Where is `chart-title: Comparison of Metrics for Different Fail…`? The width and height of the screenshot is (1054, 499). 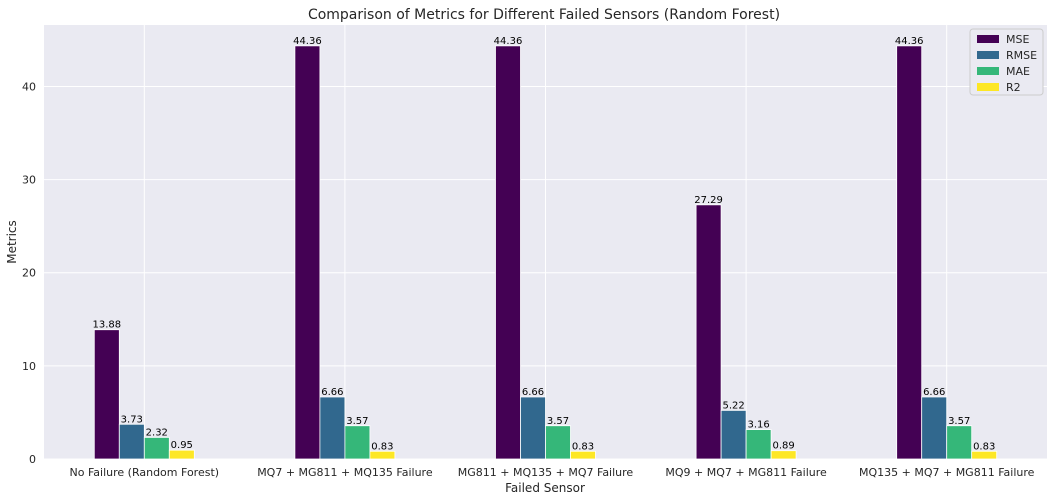 chart-title: Comparison of Metrics for Different Fail… is located at coordinates (544, 15).